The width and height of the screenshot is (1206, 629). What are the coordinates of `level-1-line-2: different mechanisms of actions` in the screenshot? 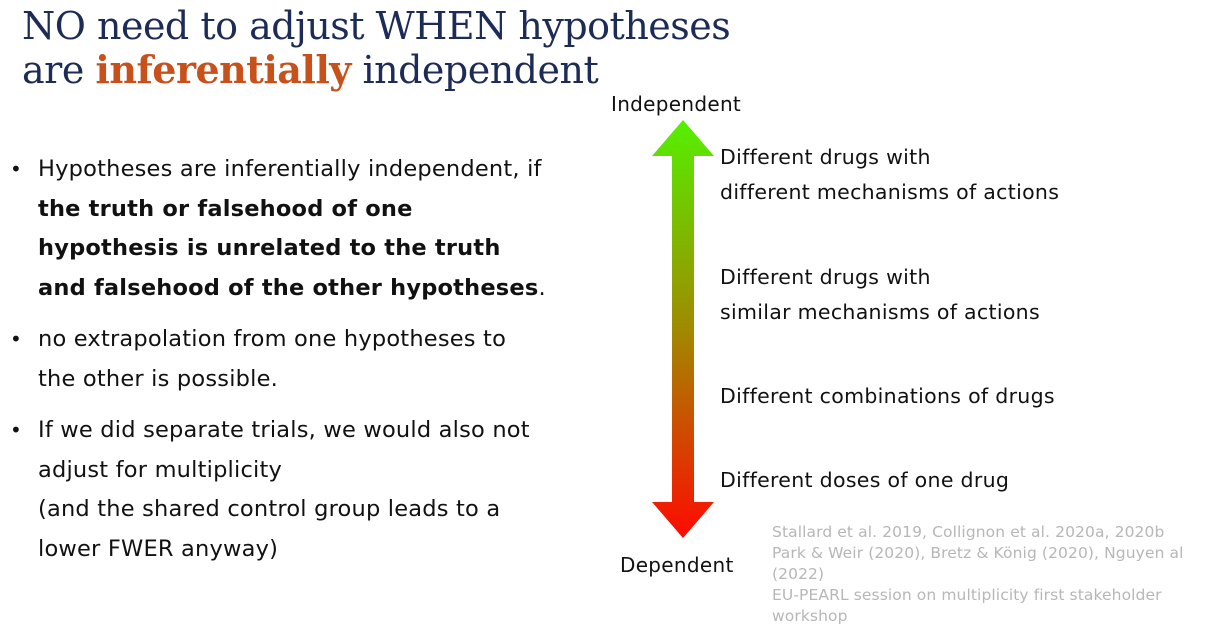 It's located at (890, 192).